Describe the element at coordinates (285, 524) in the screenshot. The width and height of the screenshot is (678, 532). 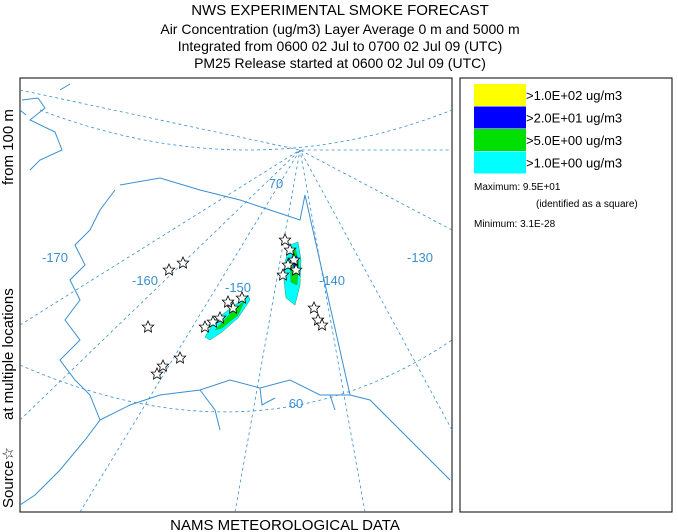
I see `footer: NAMS METEOROLOGICAL DATA` at that location.